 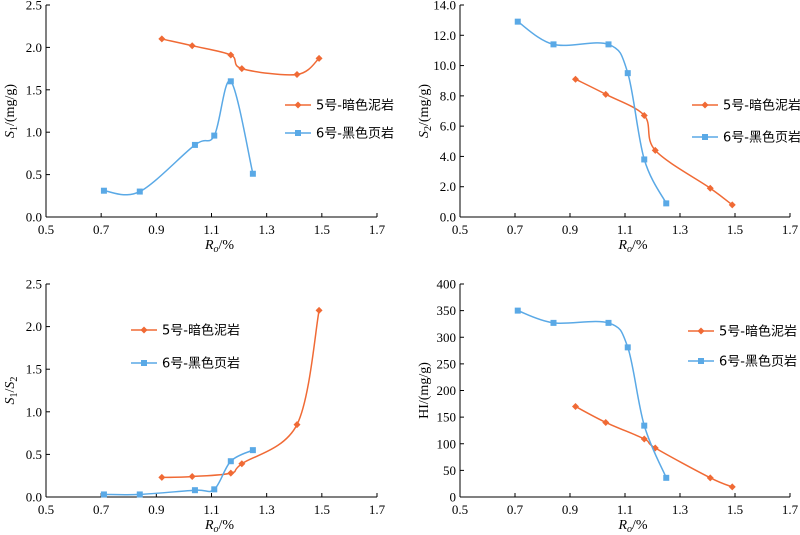 I want to click on y-axis-title: S1/(mg/g), so click(x=11, y=111).